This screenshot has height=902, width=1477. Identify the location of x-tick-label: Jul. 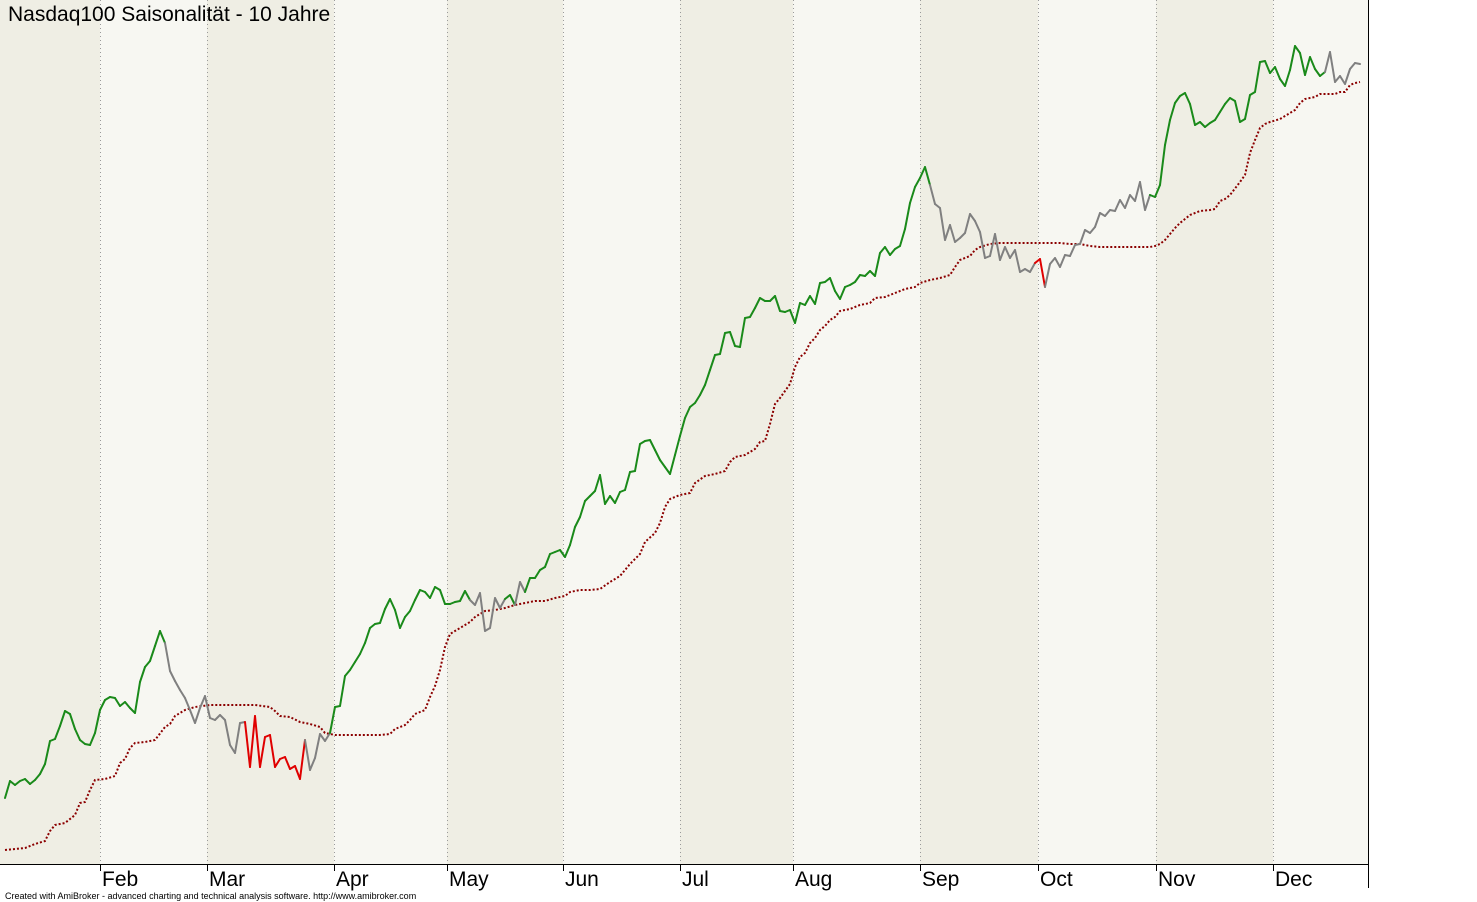
(695, 879).